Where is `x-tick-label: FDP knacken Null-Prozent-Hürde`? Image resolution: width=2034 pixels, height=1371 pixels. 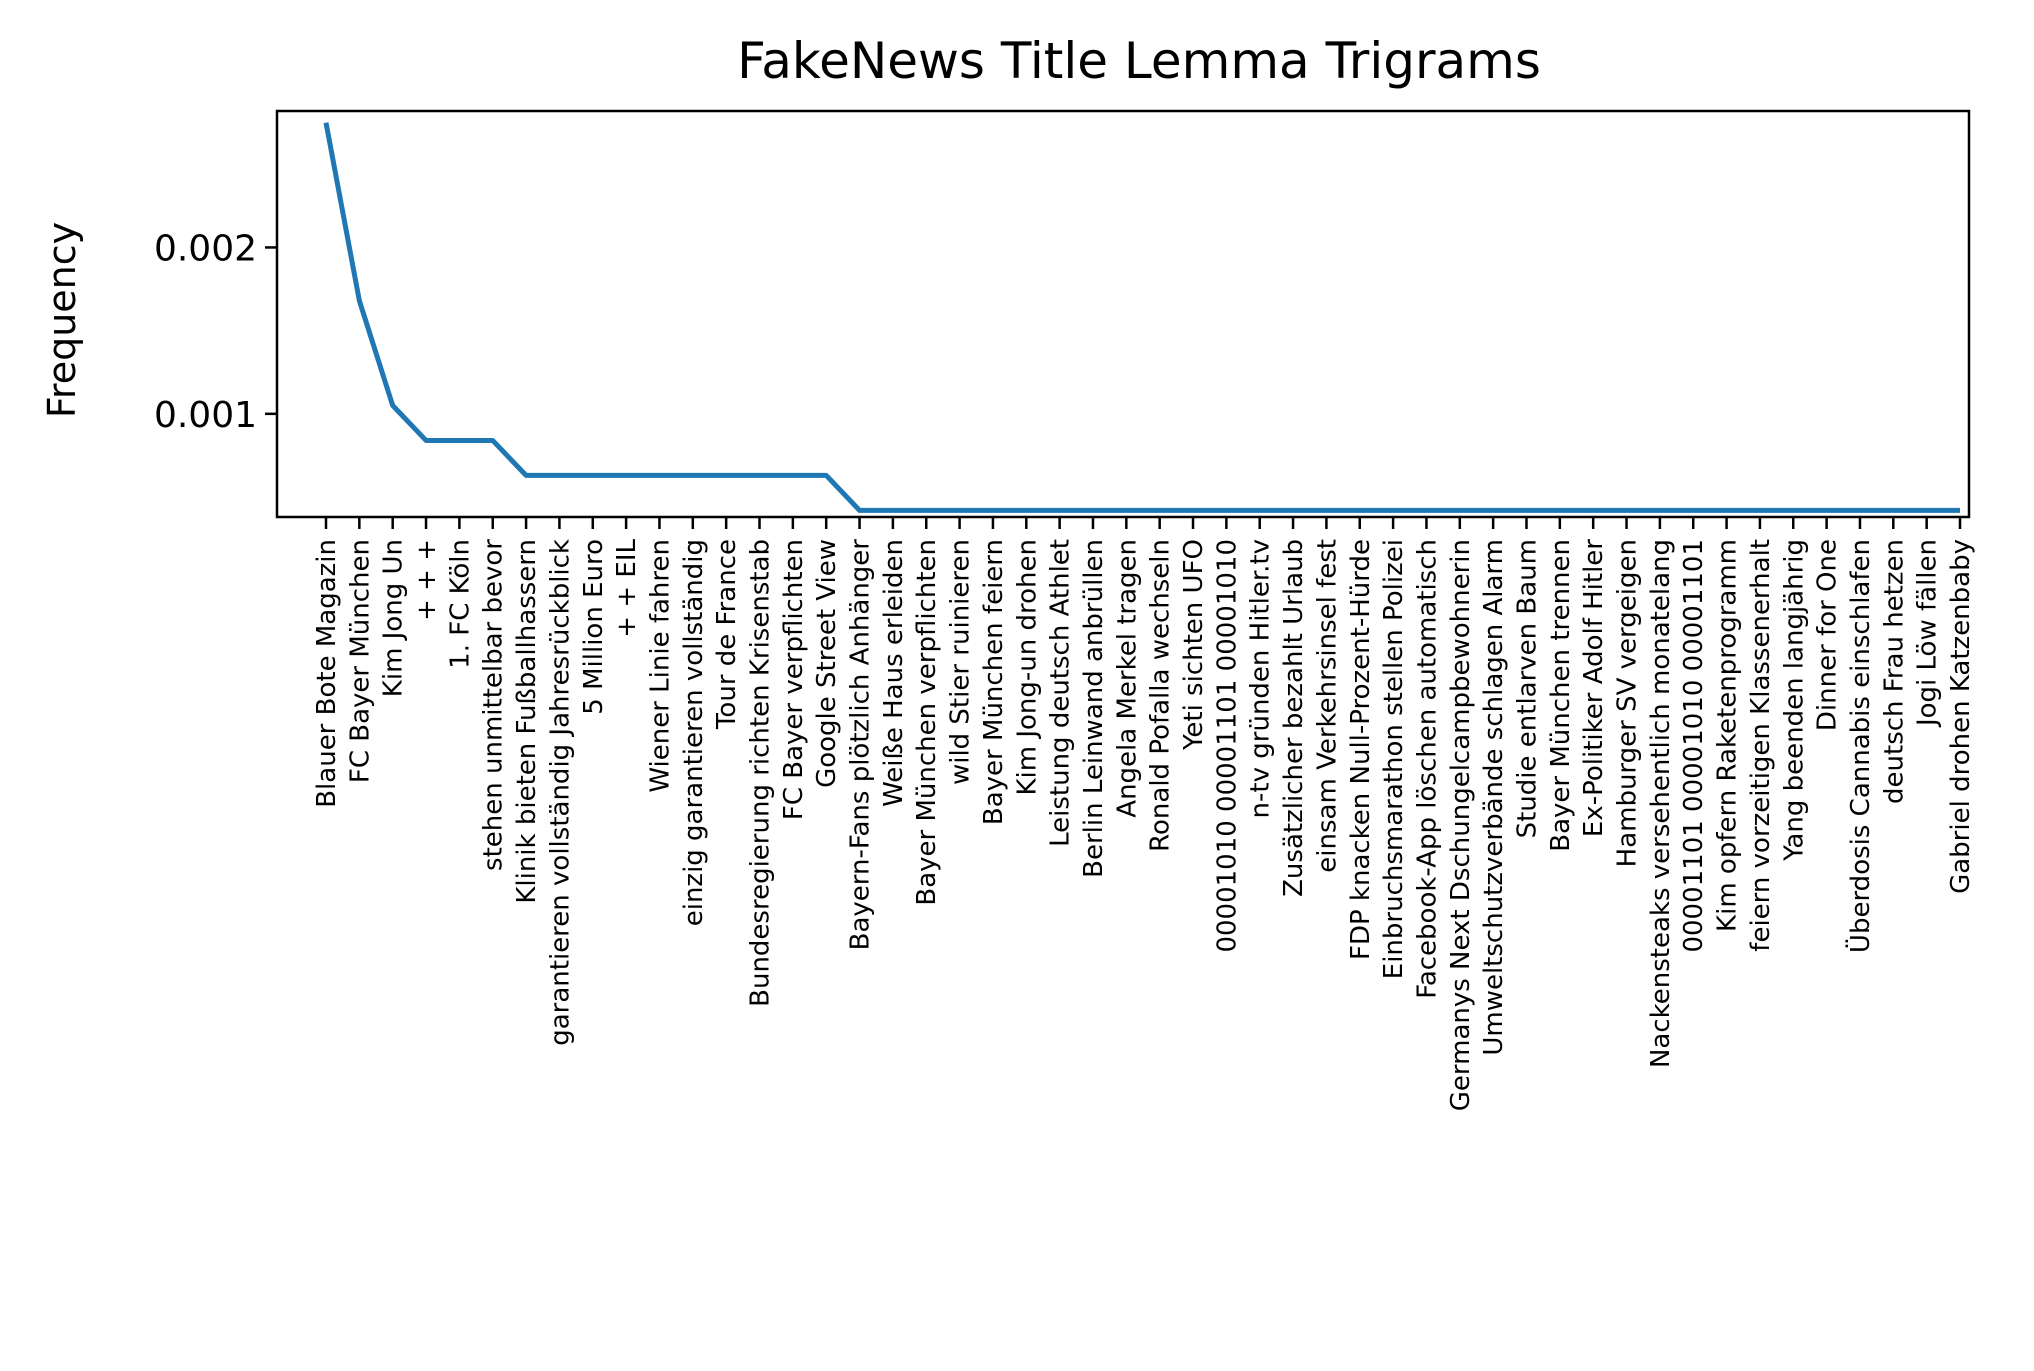
x-tick-label: FDP knacken Null-Prozent-Hürde is located at coordinates (1361, 749).